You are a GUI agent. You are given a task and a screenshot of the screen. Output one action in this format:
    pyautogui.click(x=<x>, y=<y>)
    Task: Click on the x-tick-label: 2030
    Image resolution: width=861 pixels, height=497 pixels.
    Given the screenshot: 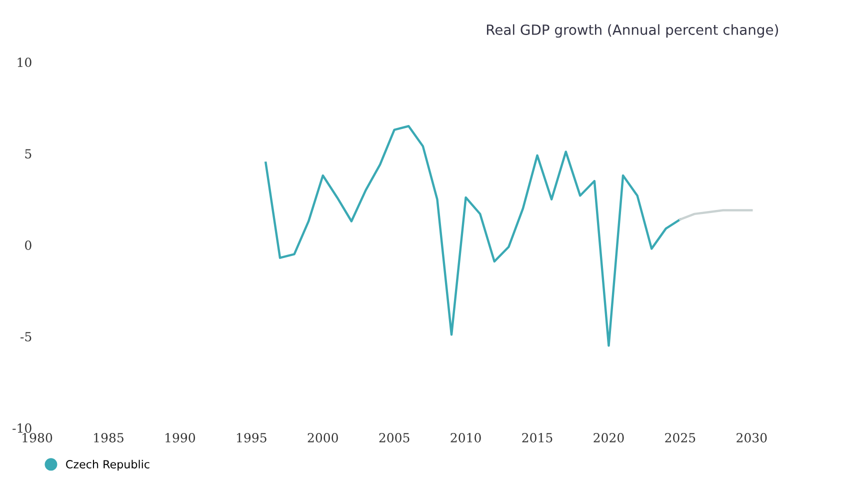 What is the action you would take?
    pyautogui.click(x=751, y=437)
    